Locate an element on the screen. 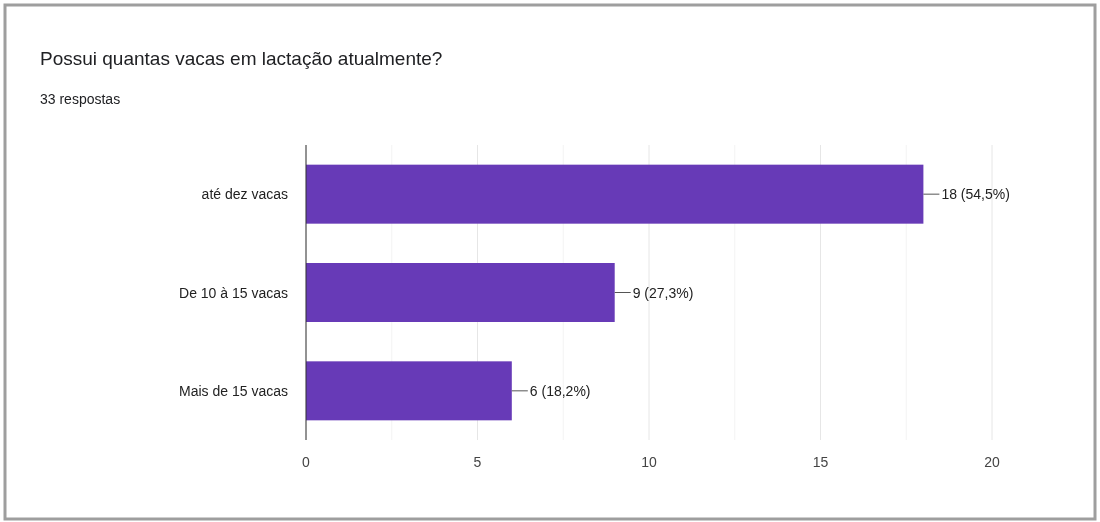 This screenshot has width=1100, height=522. x-tick-label: 5 is located at coordinates (477, 462).